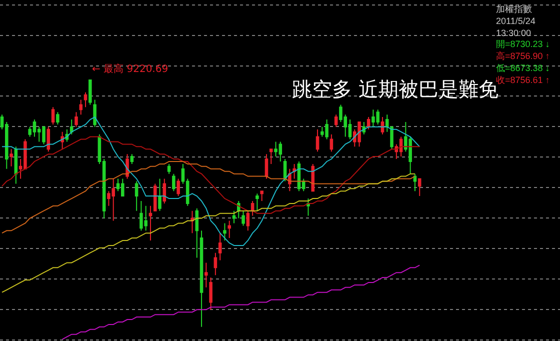 The height and width of the screenshot is (341, 560). I want to click on text: 收=8756.61 ↑, so click(523, 80).